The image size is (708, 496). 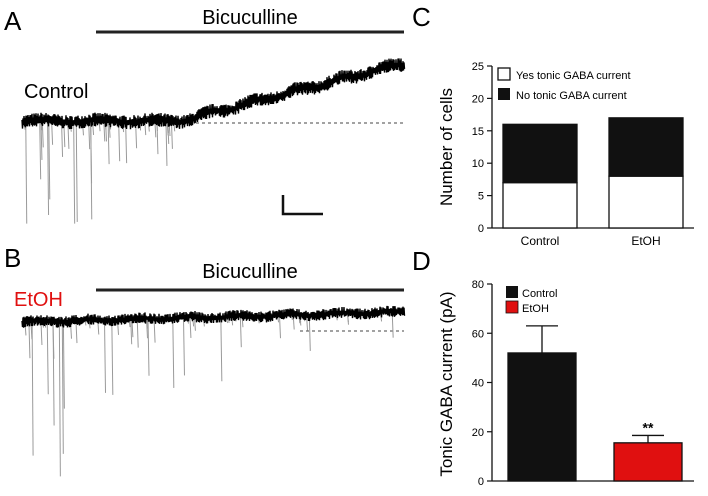 I want to click on y-tick-label: 80, so click(x=478, y=285).